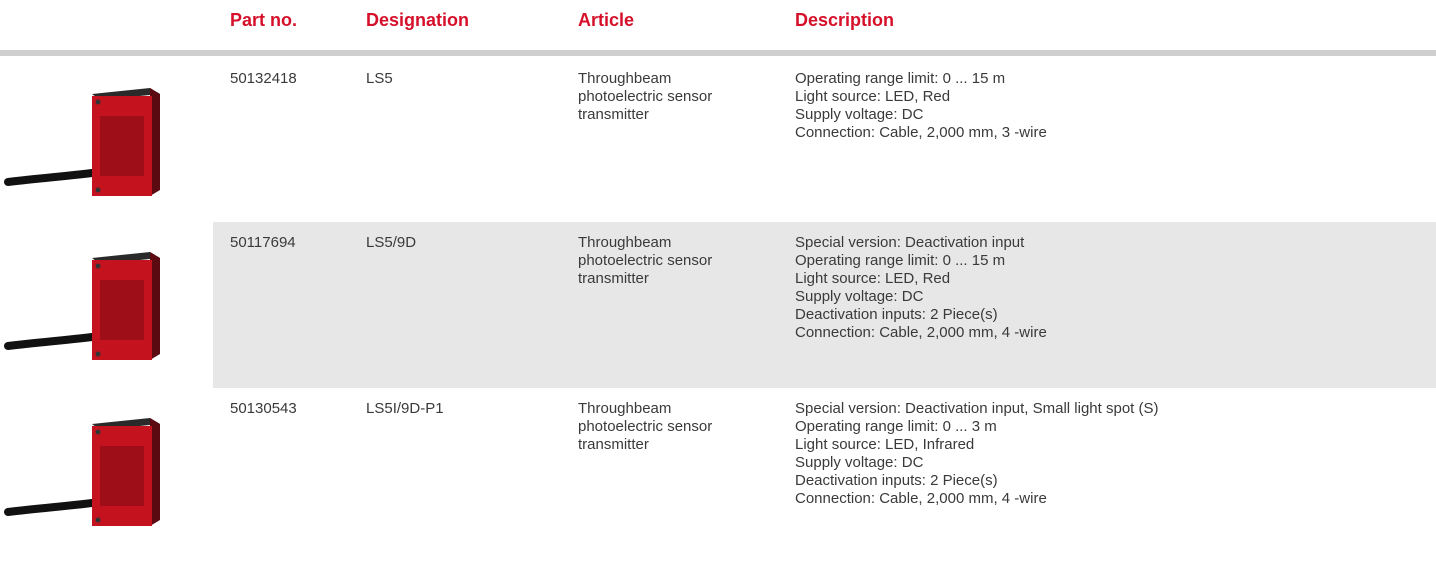 The width and height of the screenshot is (1436, 562). Describe the element at coordinates (910, 242) in the screenshot. I see `description-line: Special version: Deactivation input` at that location.